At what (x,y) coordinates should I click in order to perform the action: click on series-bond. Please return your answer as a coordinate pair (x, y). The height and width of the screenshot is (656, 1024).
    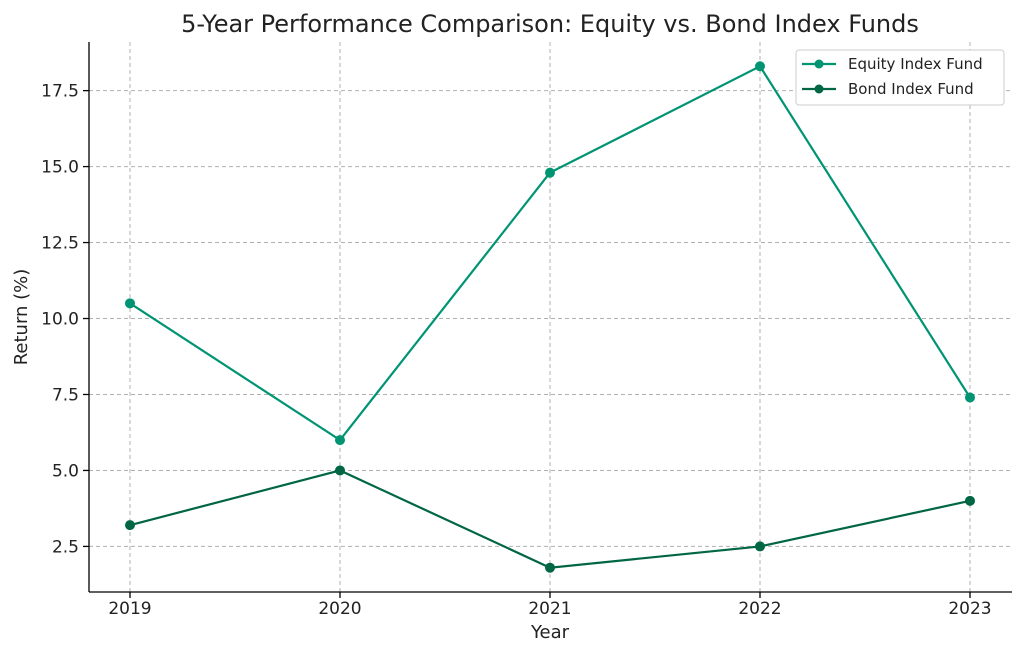
    Looking at the image, I should click on (550, 519).